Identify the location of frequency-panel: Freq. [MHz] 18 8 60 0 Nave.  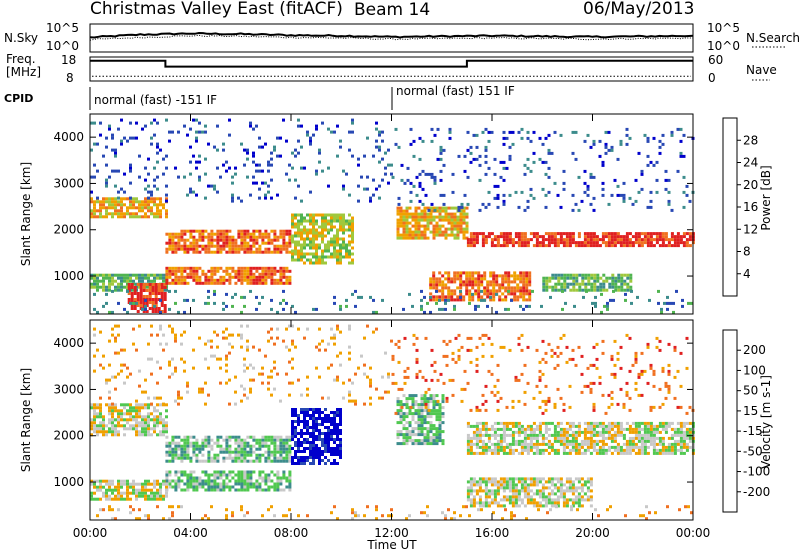
(391, 68).